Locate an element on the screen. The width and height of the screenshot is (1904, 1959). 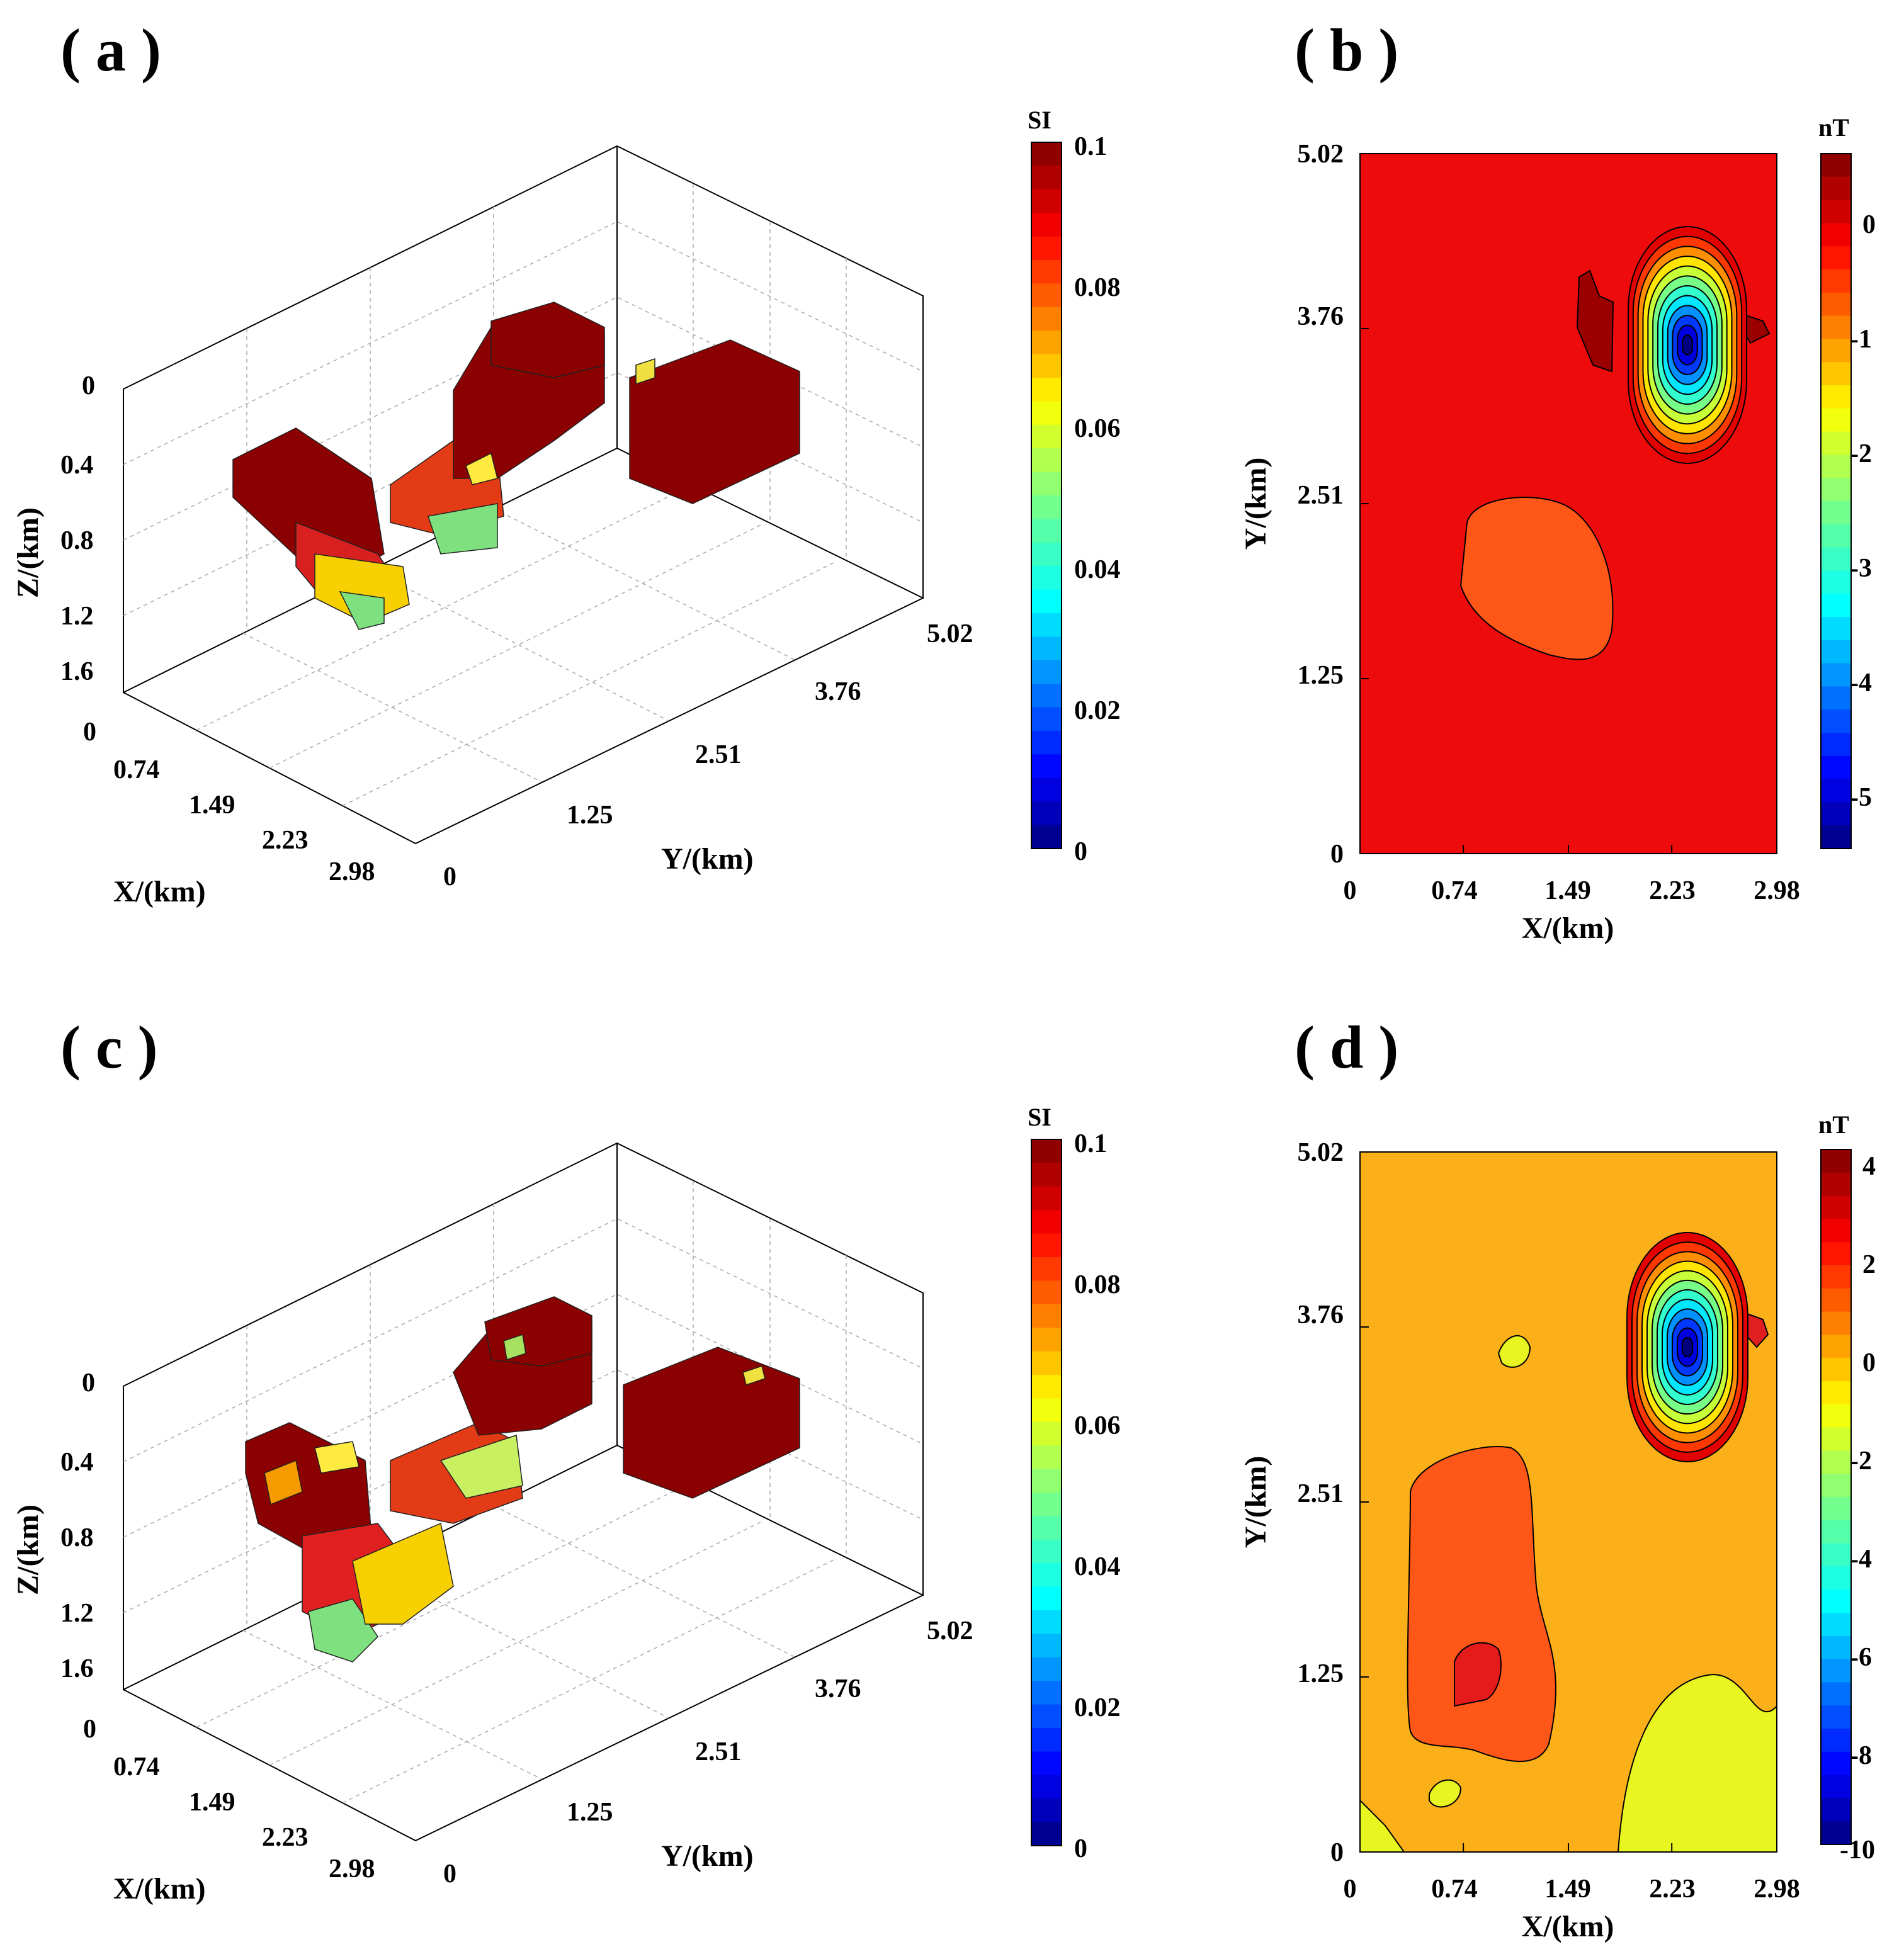
panel-b-dipole is located at coordinates (1687, 345).